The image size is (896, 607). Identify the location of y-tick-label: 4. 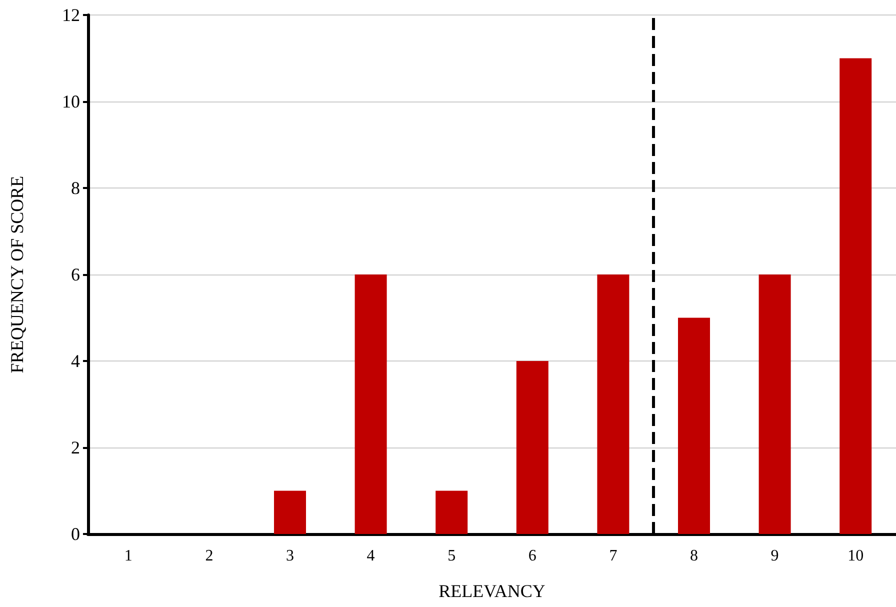
(75, 361).